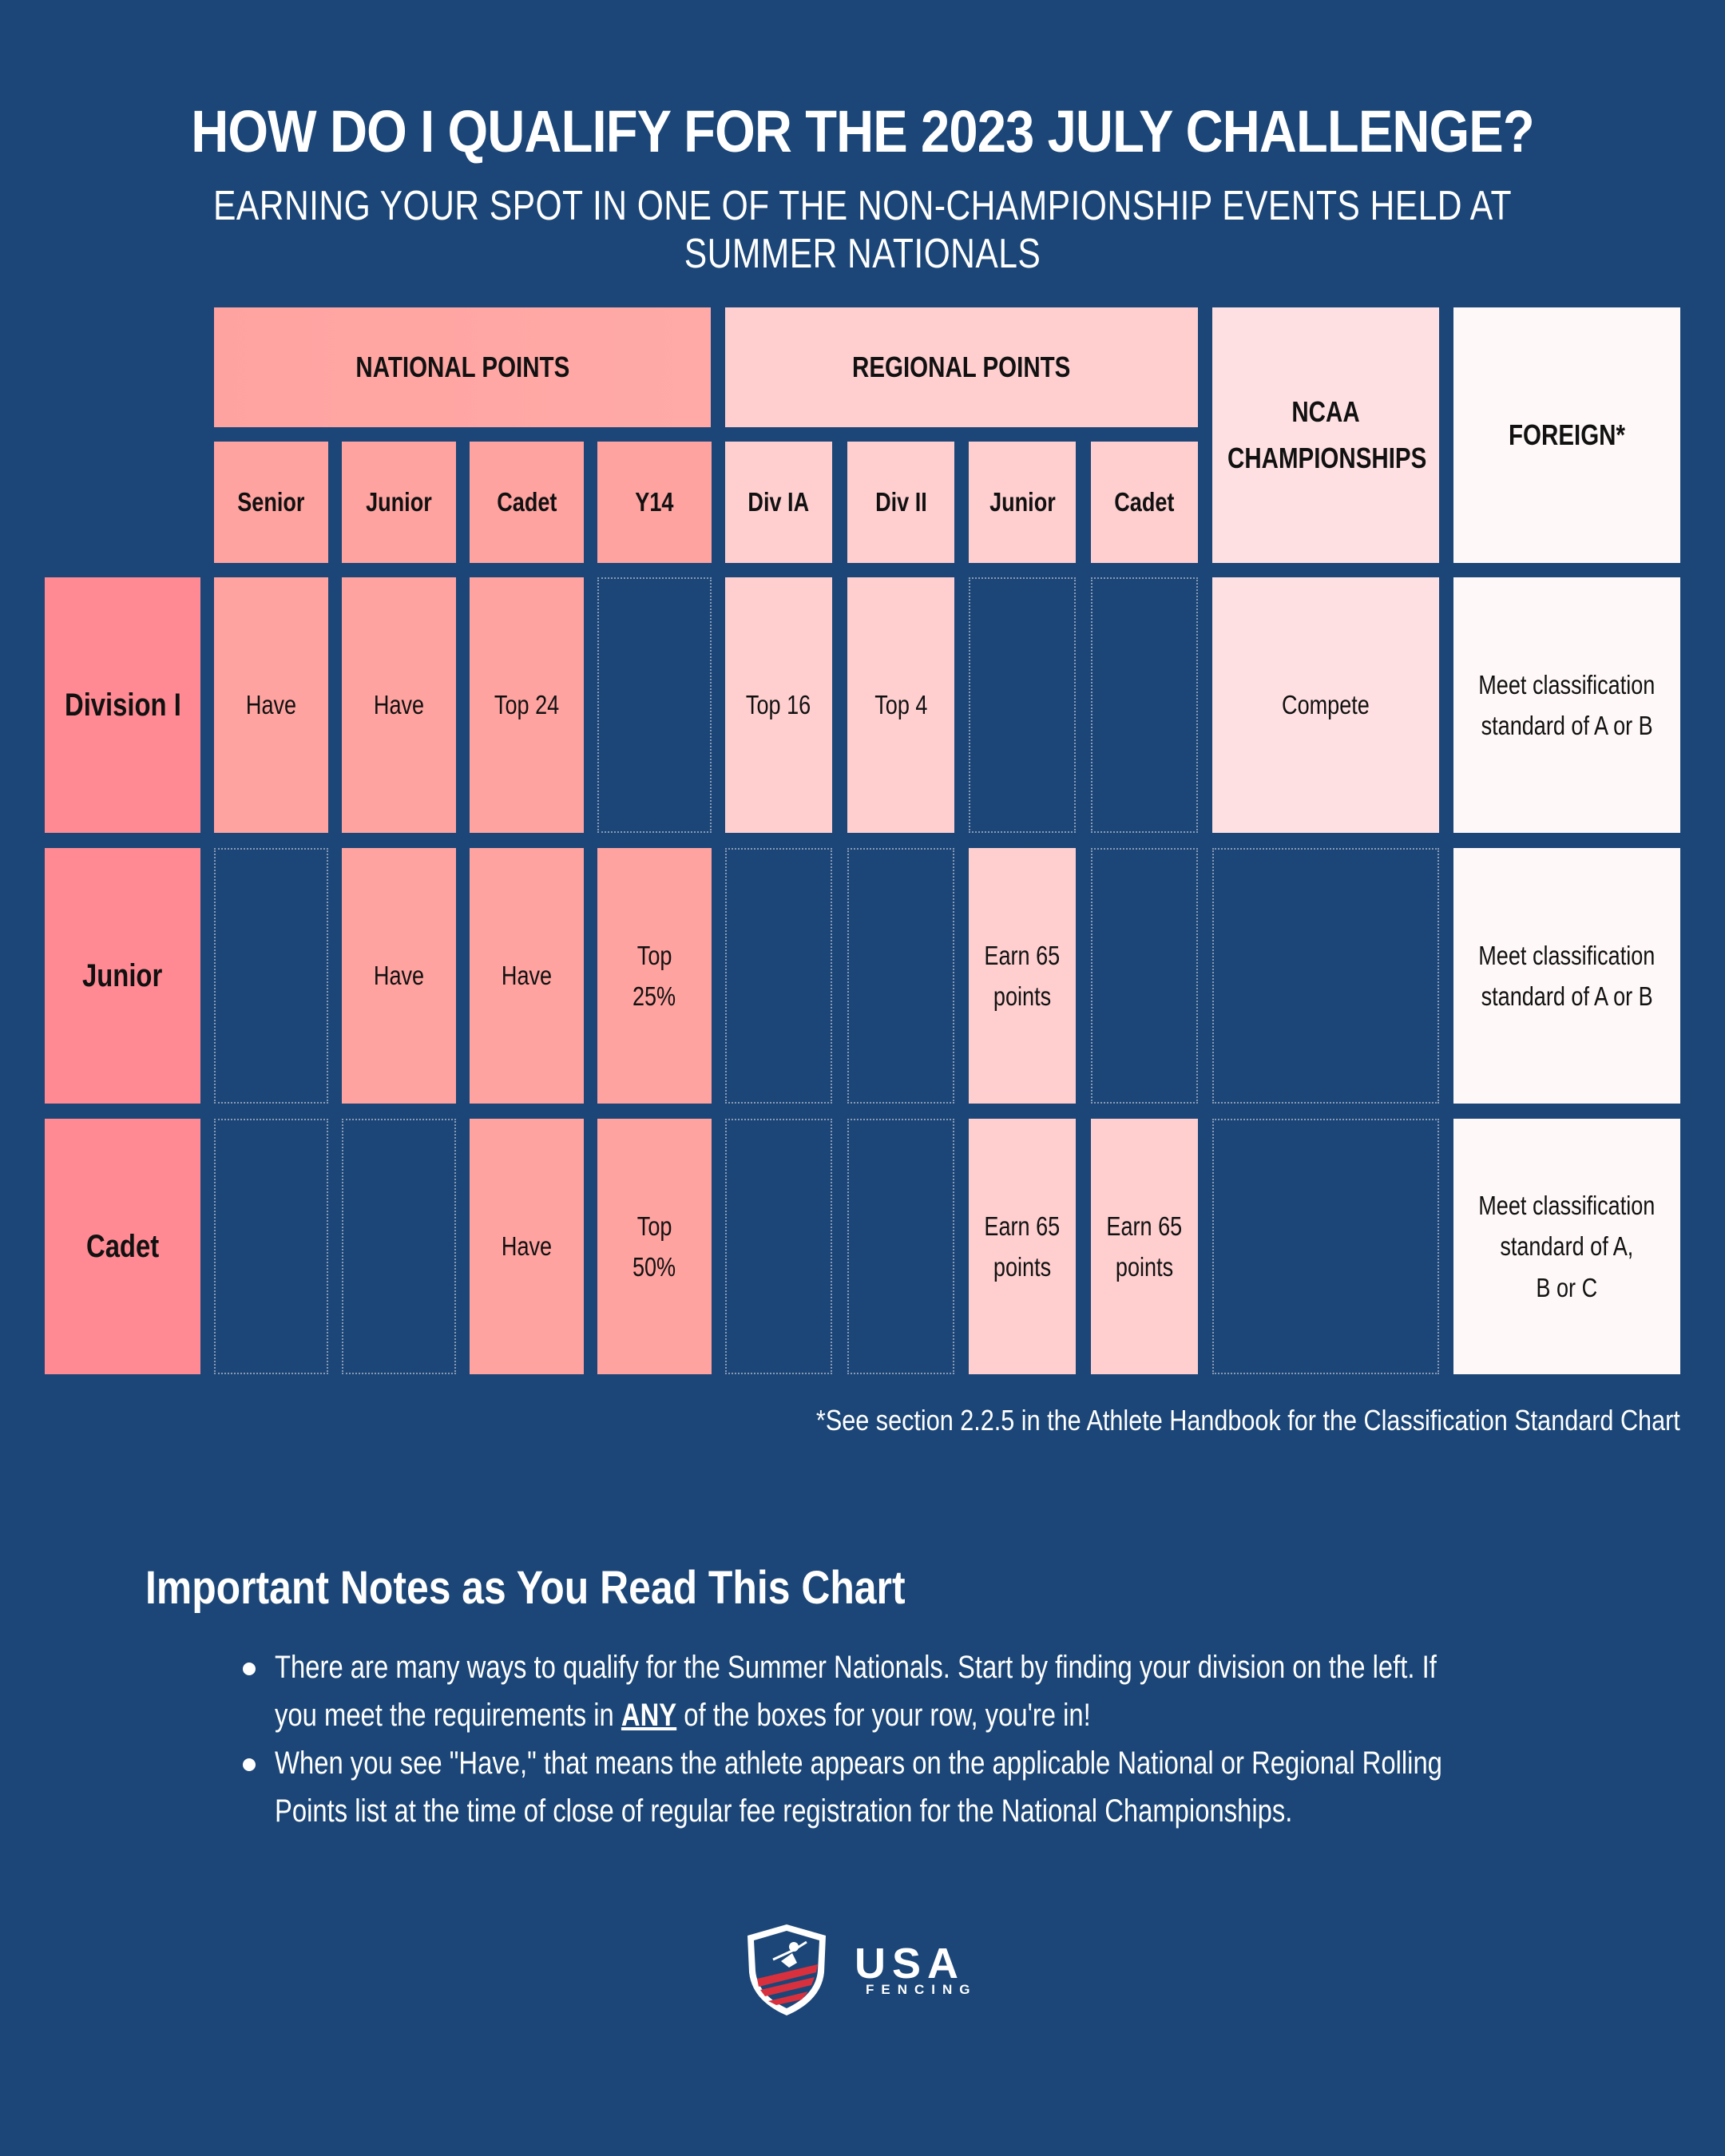 The image size is (1725, 2156). I want to click on notes-heading: Important Notes as You Read This Chart, so click(525, 1588).